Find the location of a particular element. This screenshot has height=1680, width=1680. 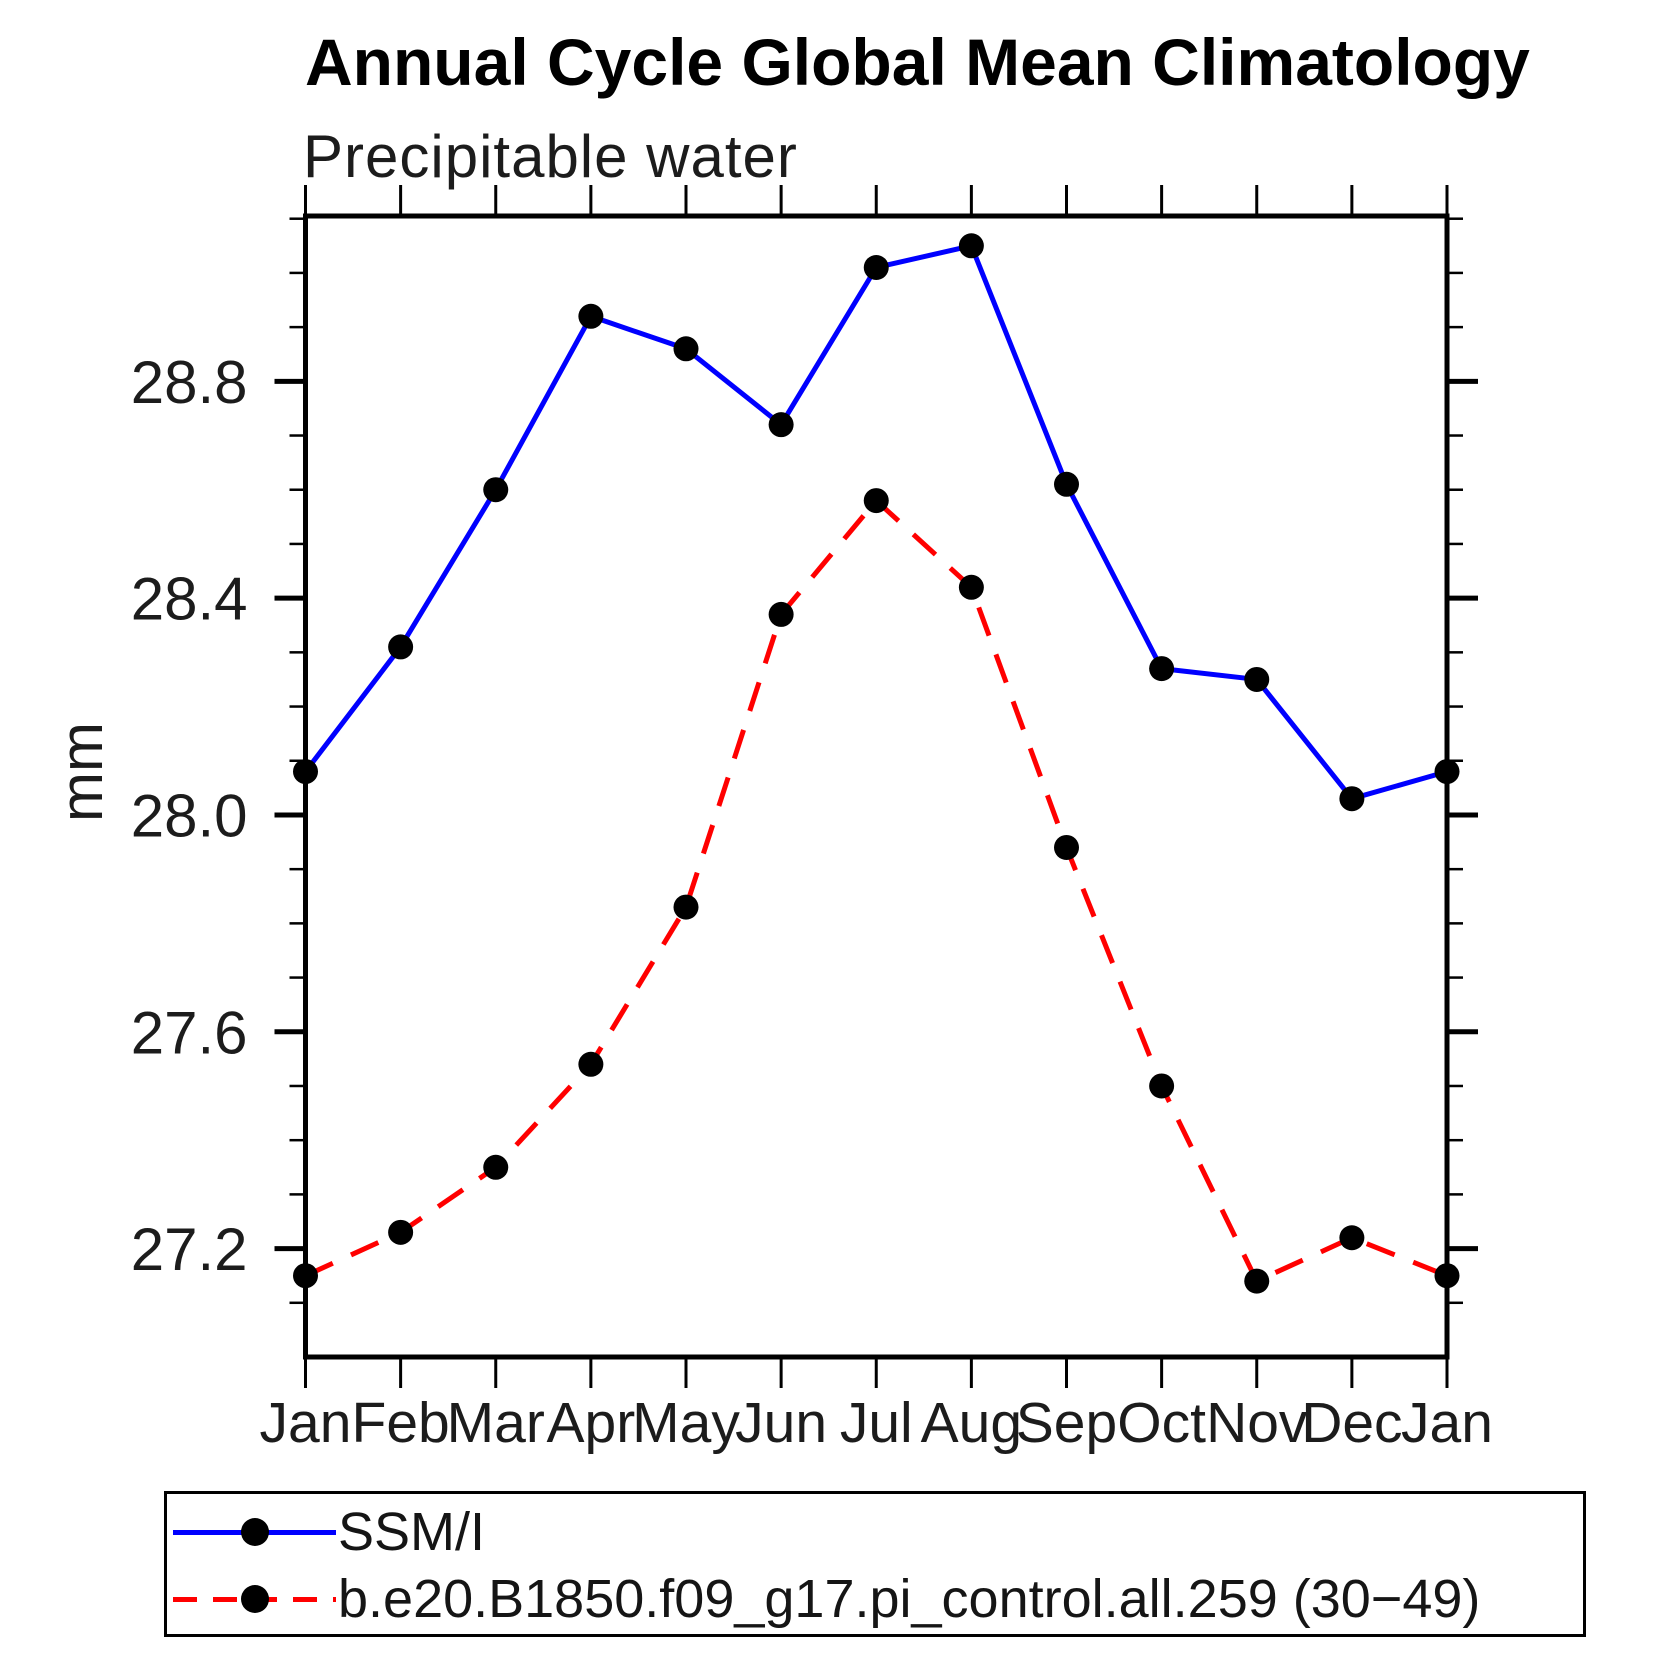

x-tick-label: Apr is located at coordinates (591, 1423).